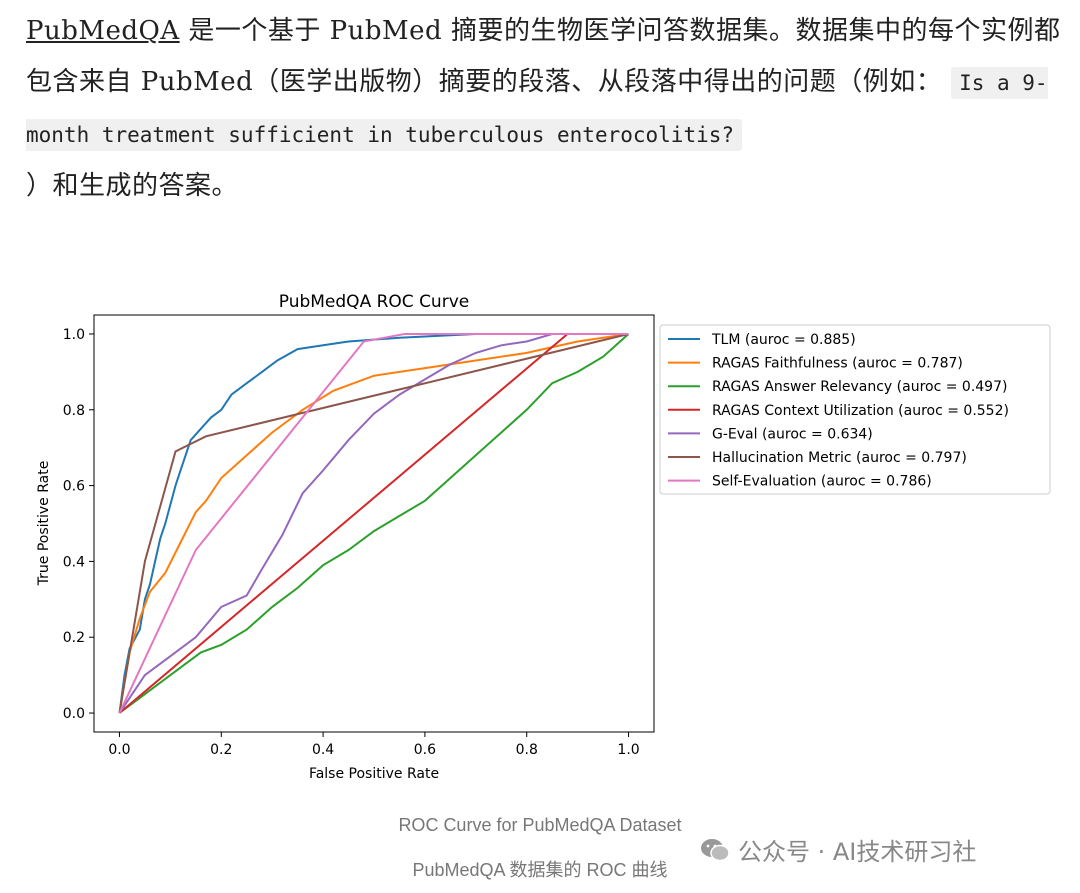  What do you see at coordinates (628, 750) in the screenshot?
I see `x-tick-label: 1.0` at bounding box center [628, 750].